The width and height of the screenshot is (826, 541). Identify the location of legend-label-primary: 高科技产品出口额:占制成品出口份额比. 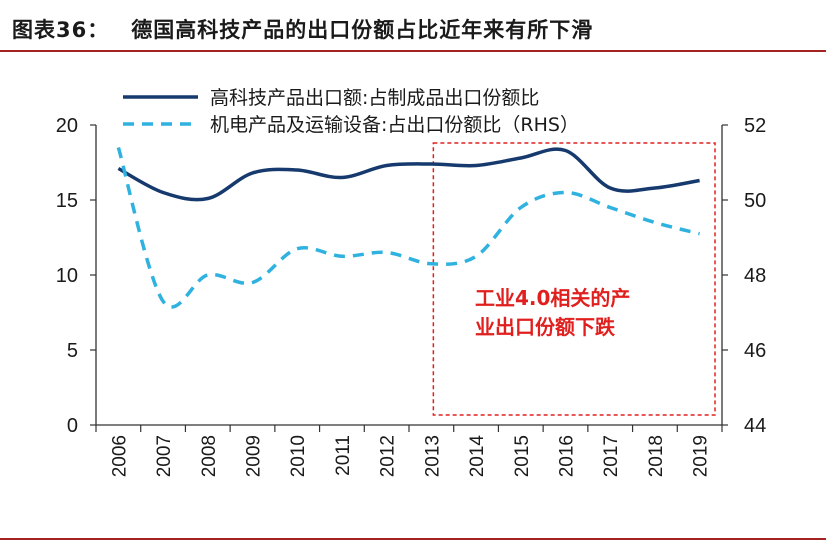
(374, 98).